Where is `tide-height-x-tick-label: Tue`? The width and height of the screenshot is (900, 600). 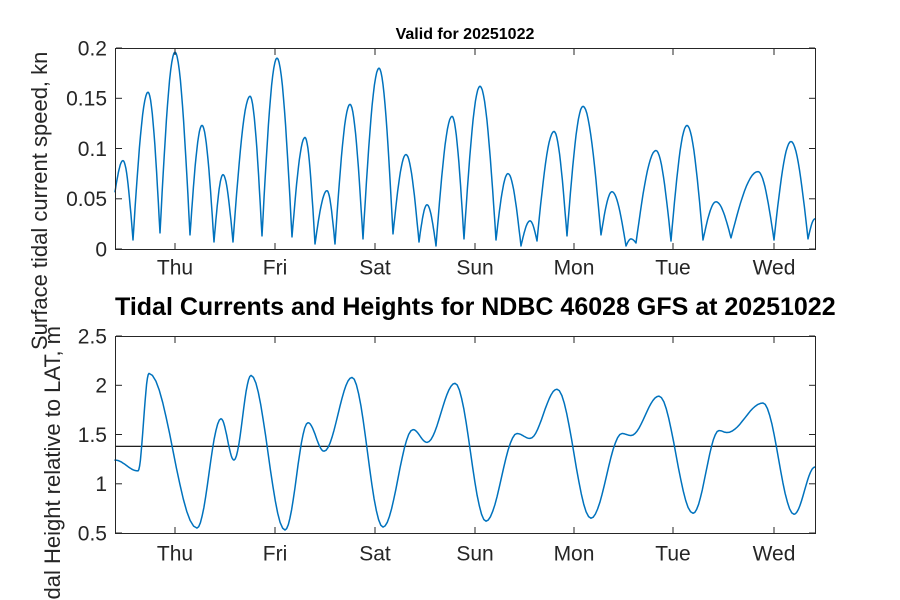
tide-height-x-tick-label: Tue is located at coordinates (672, 553).